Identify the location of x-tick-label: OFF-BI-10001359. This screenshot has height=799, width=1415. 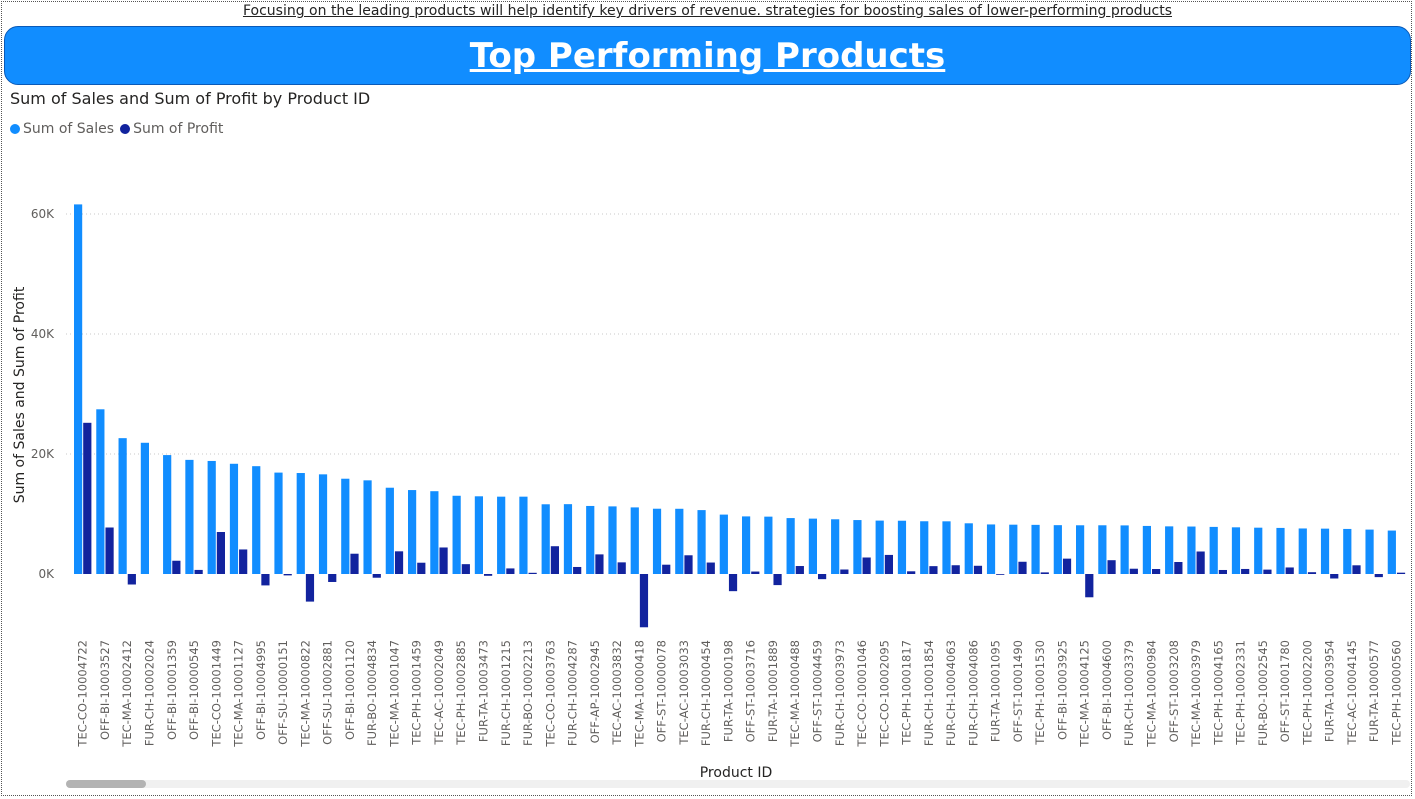
(172, 690).